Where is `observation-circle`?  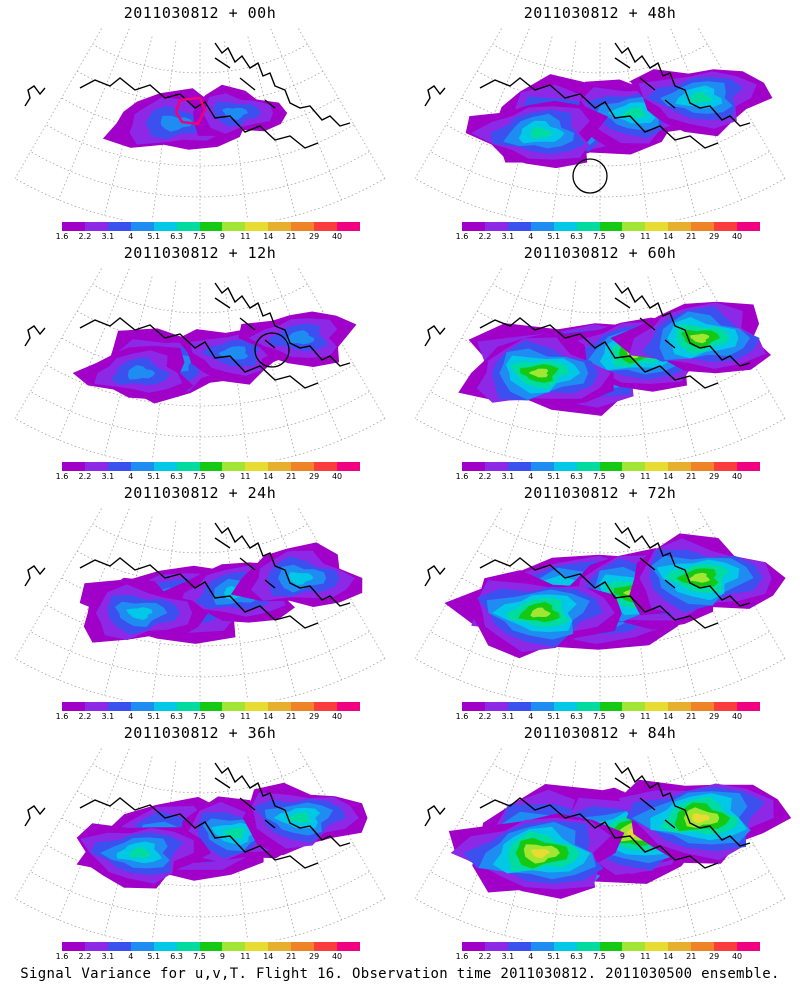 observation-circle is located at coordinates (272, 350).